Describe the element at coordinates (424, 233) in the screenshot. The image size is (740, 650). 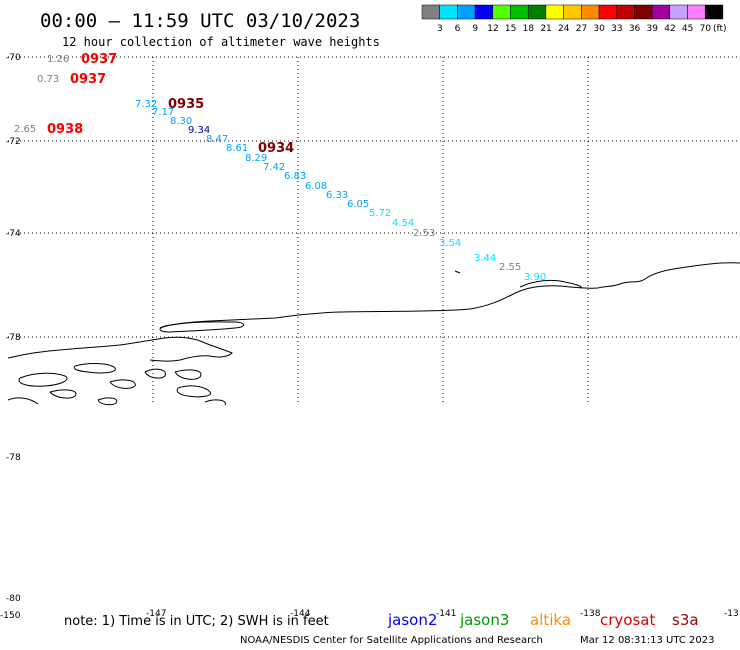
I see `wave-height-value: 2.53` at that location.